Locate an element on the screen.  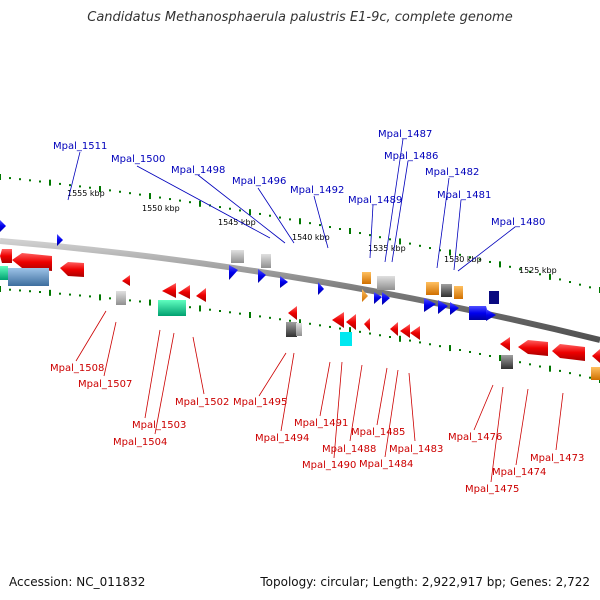
scale-1540-kbp: 1540 kbp is located at coordinates (311, 237).